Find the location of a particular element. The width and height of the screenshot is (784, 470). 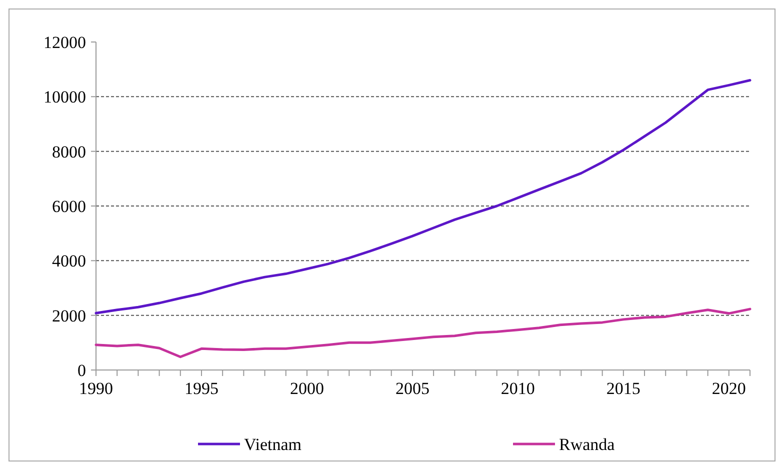

line-series is located at coordinates (423, 333).